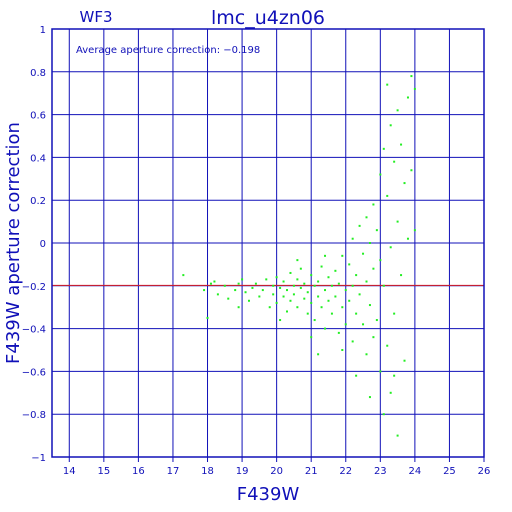  Describe the element at coordinates (34, 287) in the screenshot. I see `y-tick-label: −0.2` at that location.